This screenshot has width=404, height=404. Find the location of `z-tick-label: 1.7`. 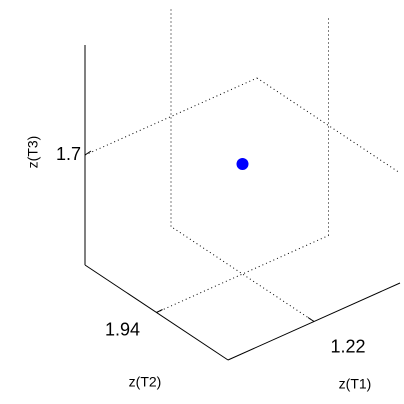

z-tick-label: 1.7 is located at coordinates (68, 154).